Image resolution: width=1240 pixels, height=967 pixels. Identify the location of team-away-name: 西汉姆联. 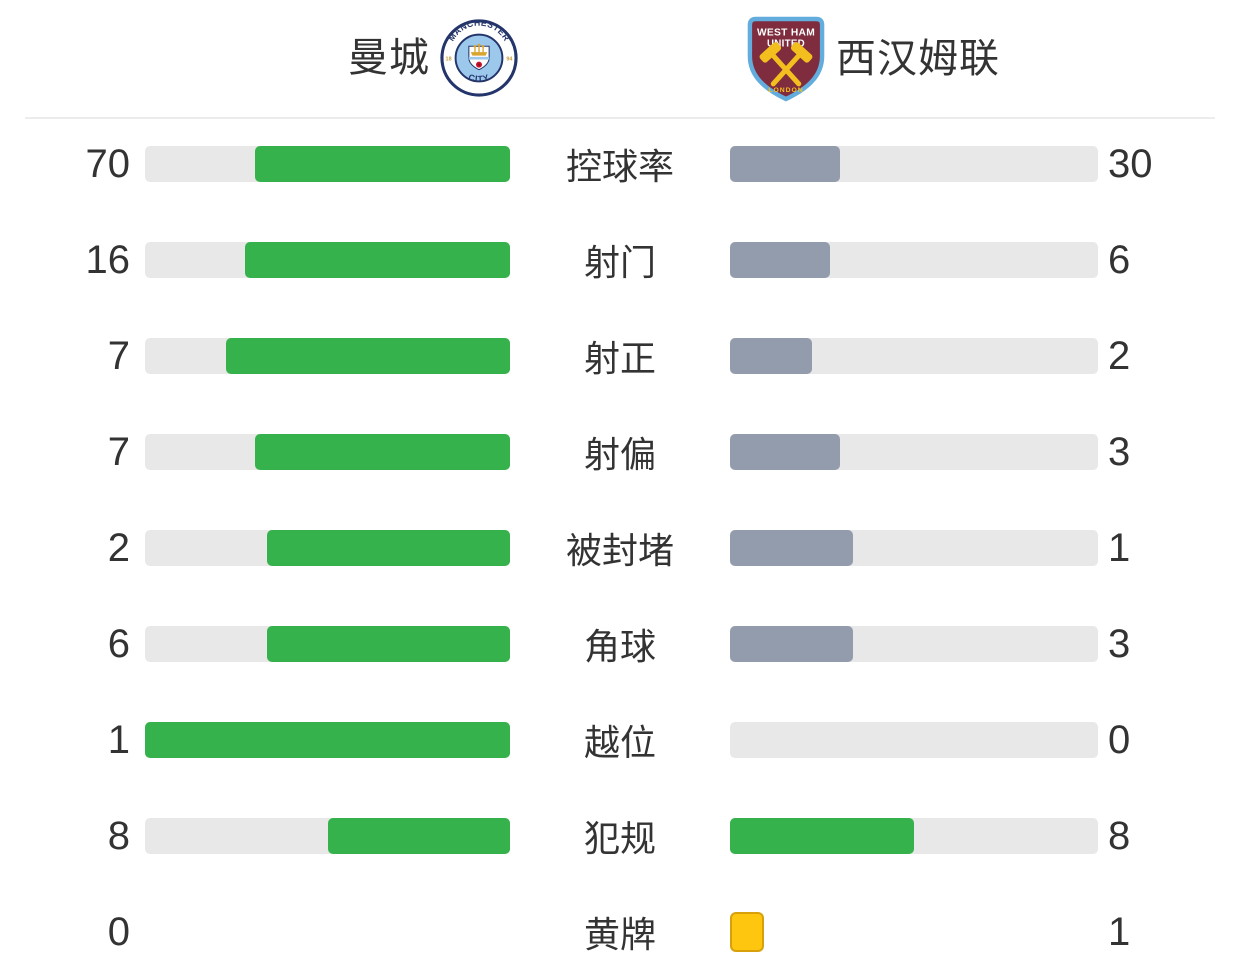
(918, 59).